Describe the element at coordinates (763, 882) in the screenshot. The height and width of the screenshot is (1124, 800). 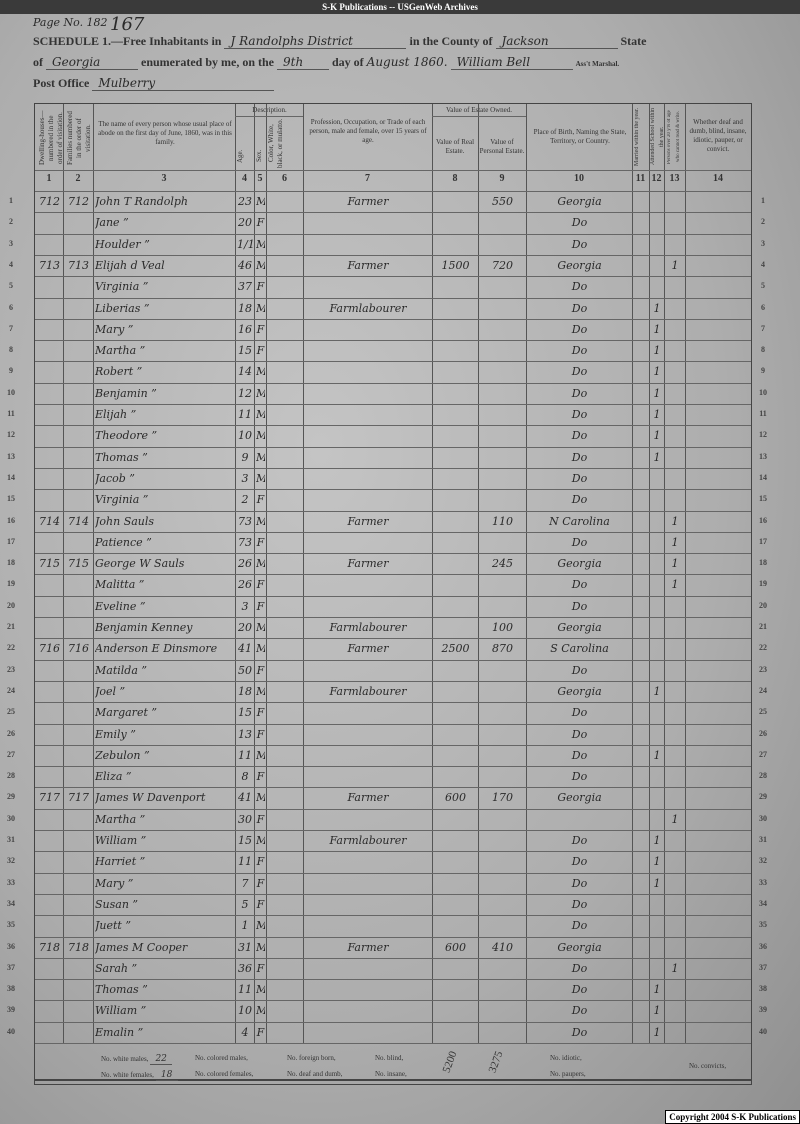
I see `line-number-right: 33` at that location.